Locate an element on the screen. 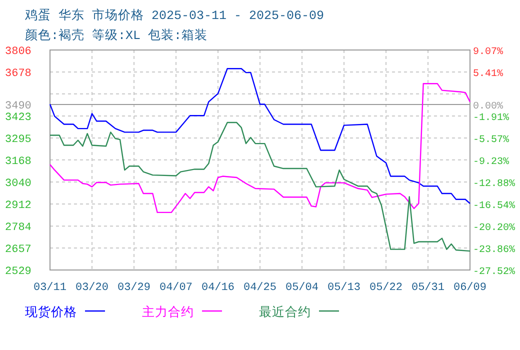  ref-line-label: 3490 is located at coordinates (18, 106).